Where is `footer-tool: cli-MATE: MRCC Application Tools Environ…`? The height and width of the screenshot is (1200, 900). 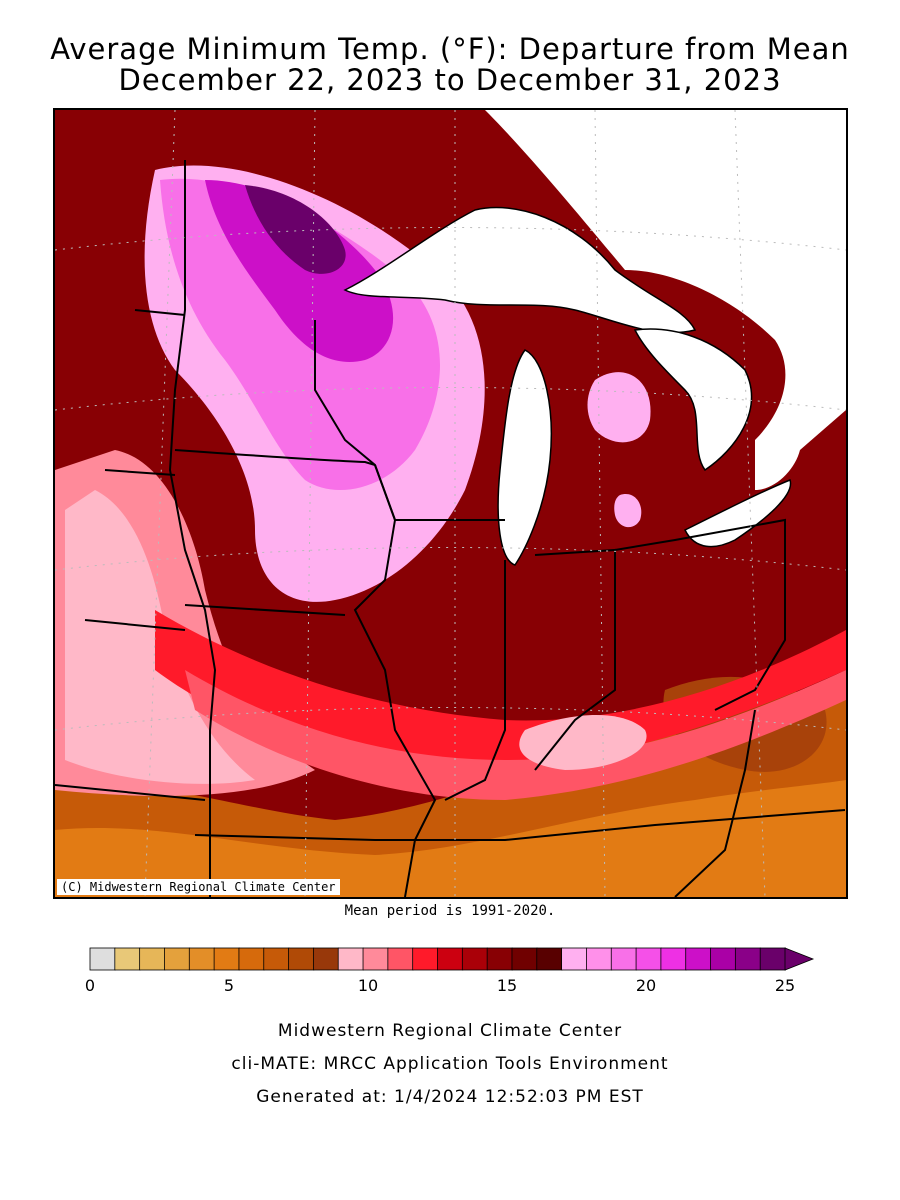 footer-tool: cli-MATE: MRCC Application Tools Environ… is located at coordinates (450, 1064).